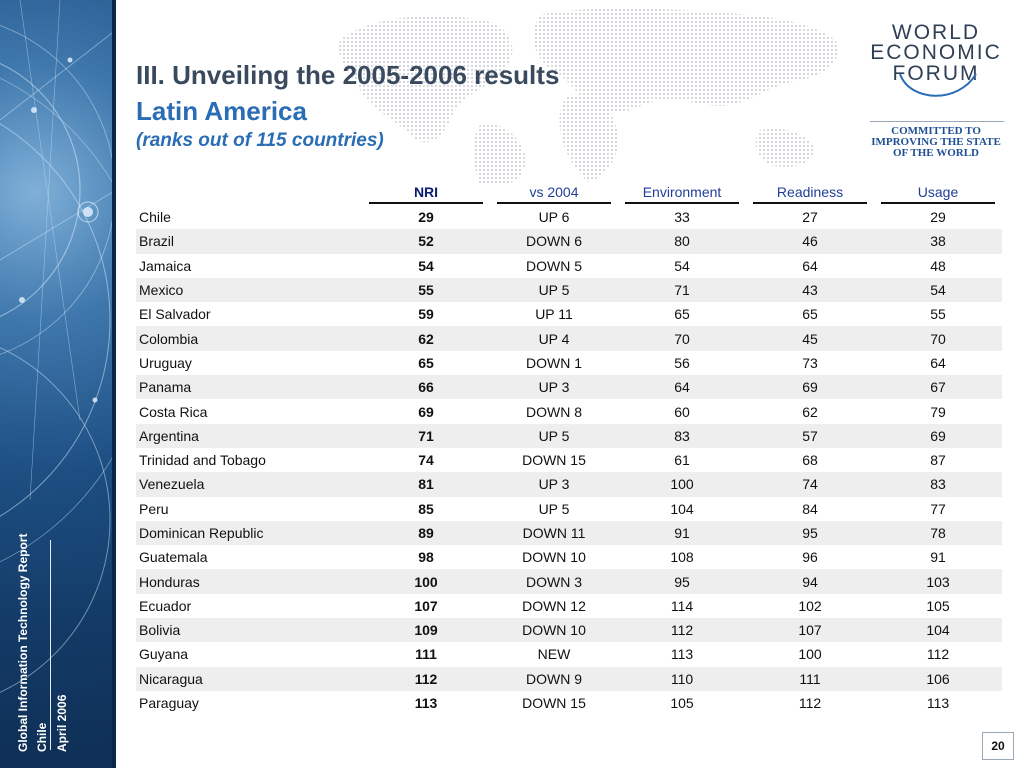  I want to click on table-row: Uruguay 65 DOWN 1 56 73 64, so click(569, 363).